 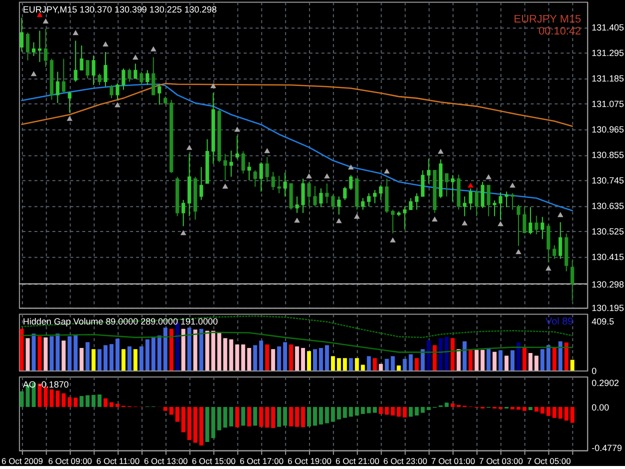 I want to click on x-tick-label: 7 Oct 05:00, so click(x=549, y=461).